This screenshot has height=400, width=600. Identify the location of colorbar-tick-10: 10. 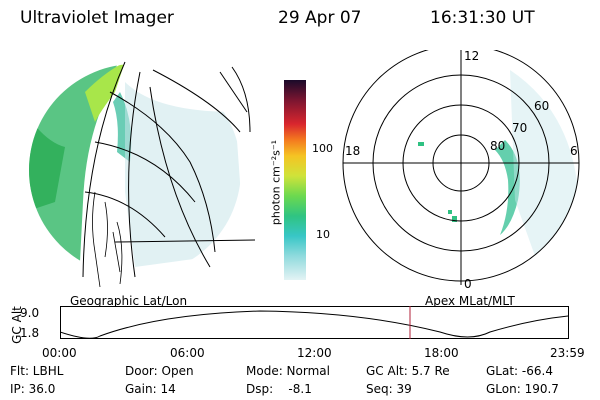
(323, 234).